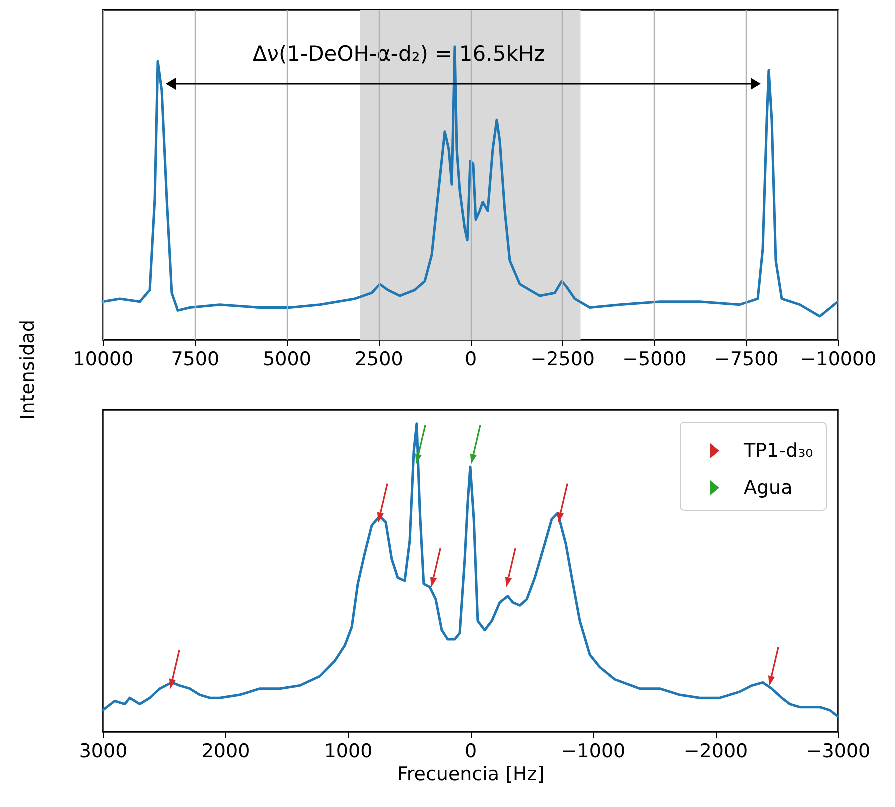 The height and width of the screenshot is (807, 895). What do you see at coordinates (226, 751) in the screenshot?
I see `x-tick-label: 2000` at bounding box center [226, 751].